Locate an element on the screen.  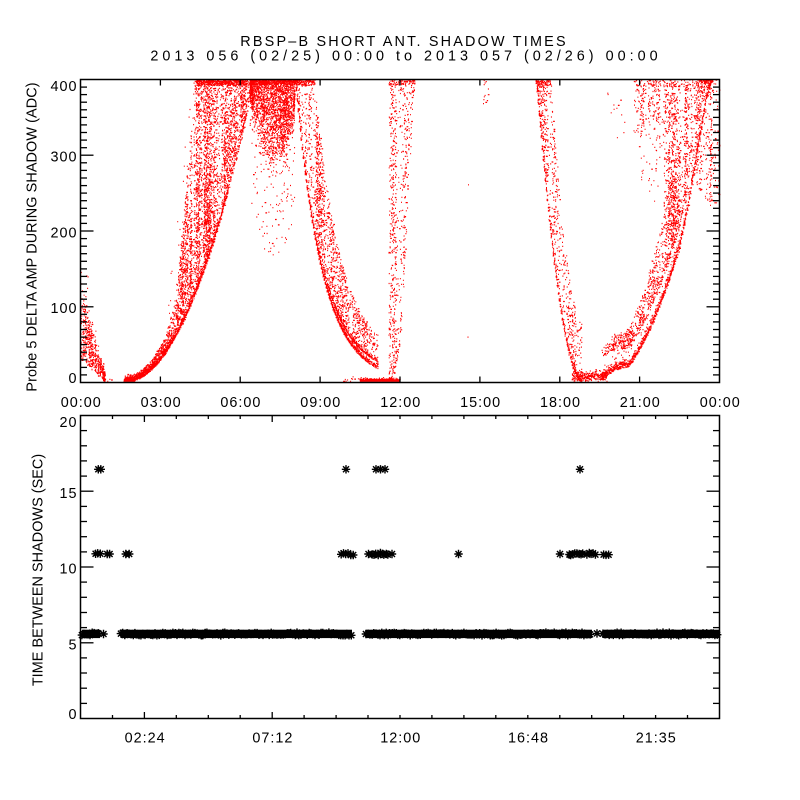
svg-text: 02:24 is located at coordinates (145, 739).